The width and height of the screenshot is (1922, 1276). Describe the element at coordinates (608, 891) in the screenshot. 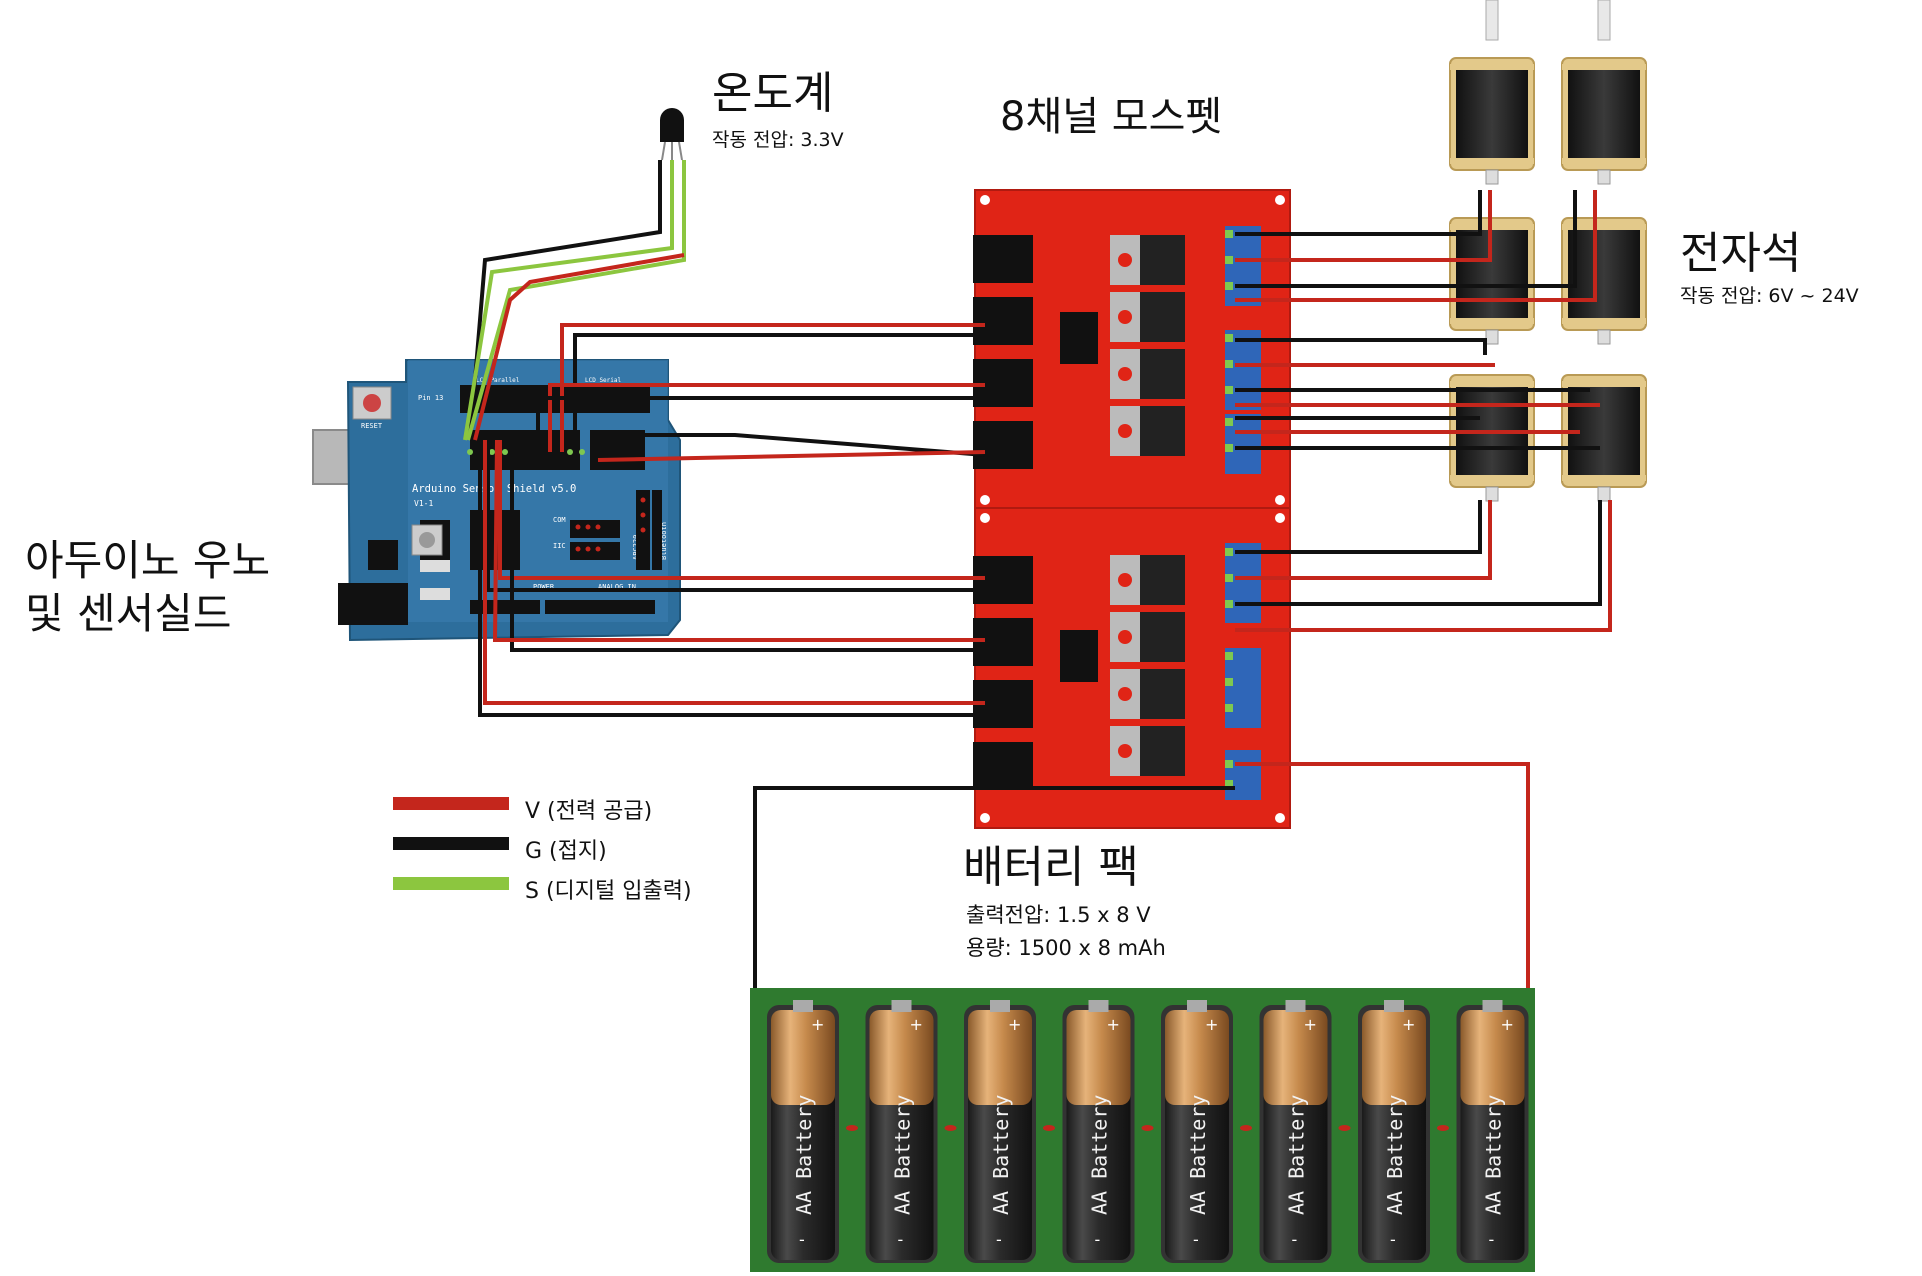

I see `legend-label-signal: S (디지털 입출력)` at that location.